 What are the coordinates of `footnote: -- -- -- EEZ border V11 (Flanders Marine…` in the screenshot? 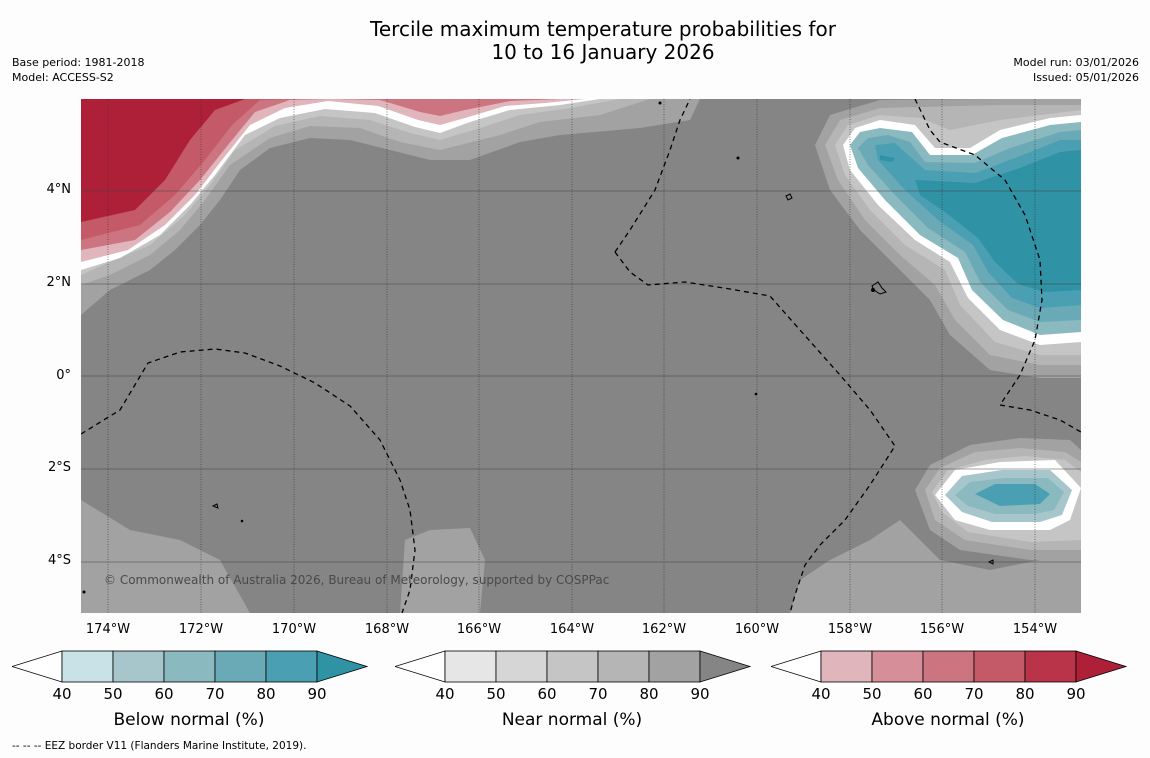 It's located at (159, 746).